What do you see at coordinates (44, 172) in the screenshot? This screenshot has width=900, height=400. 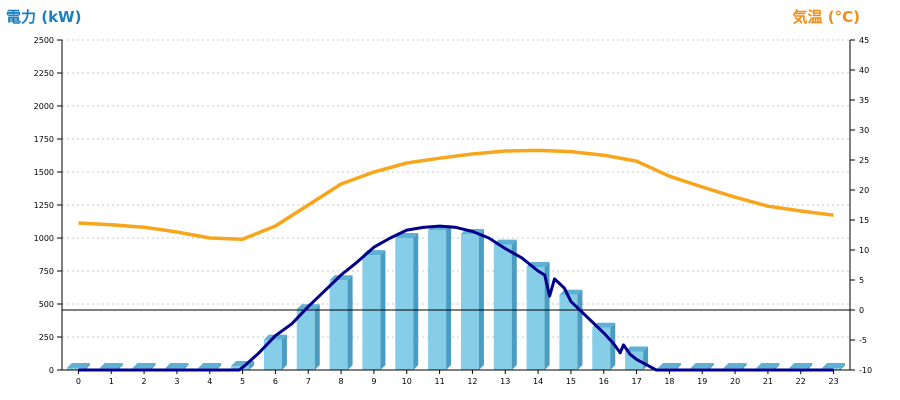 I see `left-tick-label: 1500` at bounding box center [44, 172].